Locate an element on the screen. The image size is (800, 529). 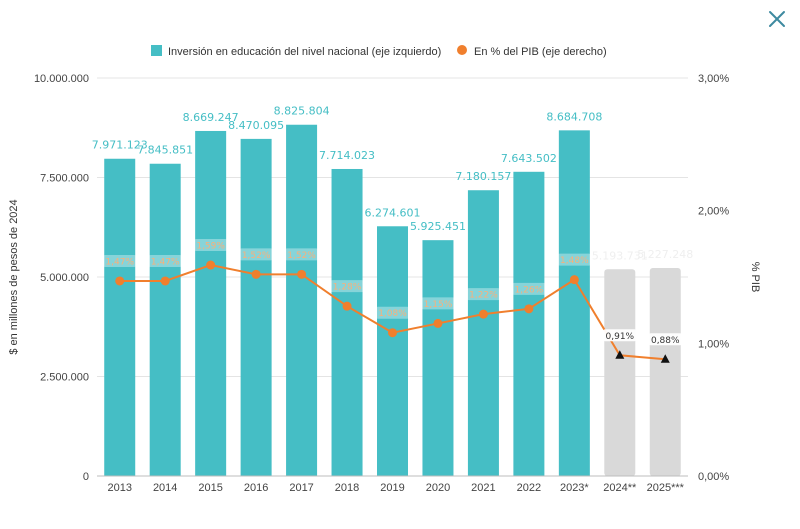
legend-label-line: En % del PIB (eje derecho) is located at coordinates (540, 52).